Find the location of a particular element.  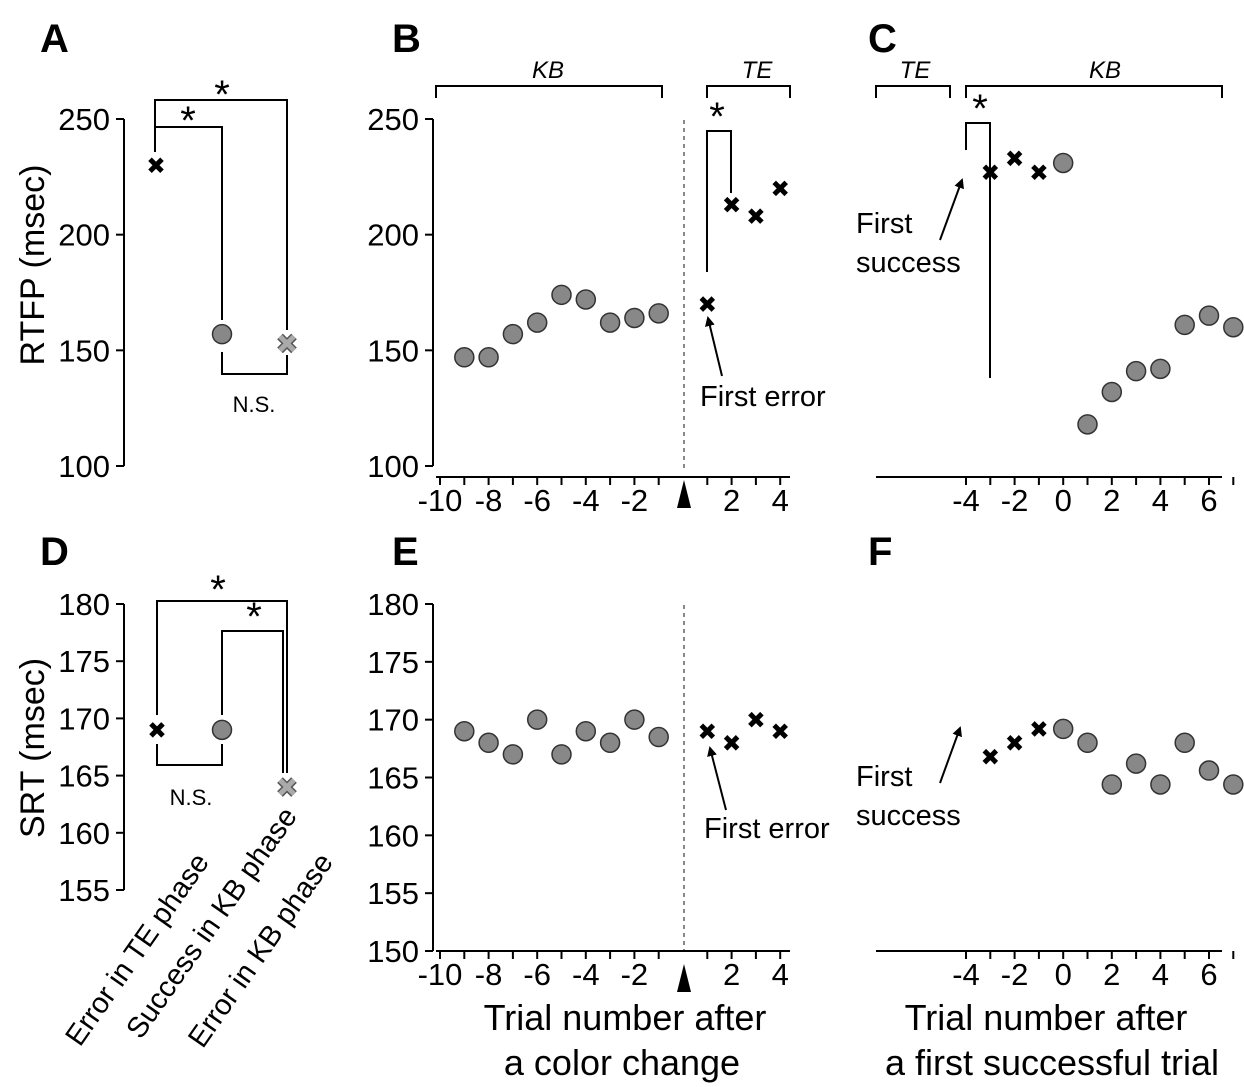

sig-star-b: * is located at coordinates (717, 117).